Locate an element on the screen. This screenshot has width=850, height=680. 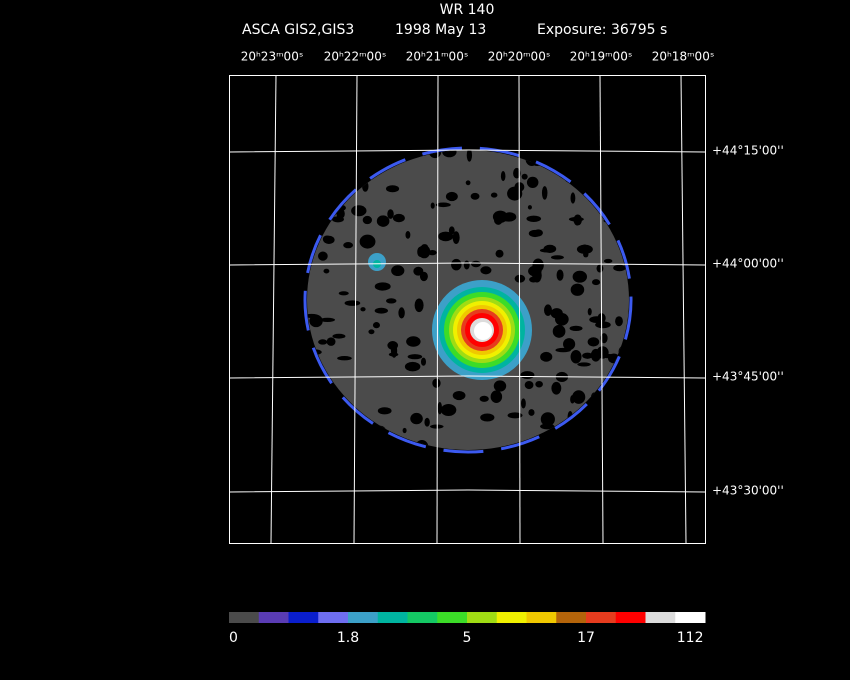
dec-label: +43°30'00'' is located at coordinates (748, 491).